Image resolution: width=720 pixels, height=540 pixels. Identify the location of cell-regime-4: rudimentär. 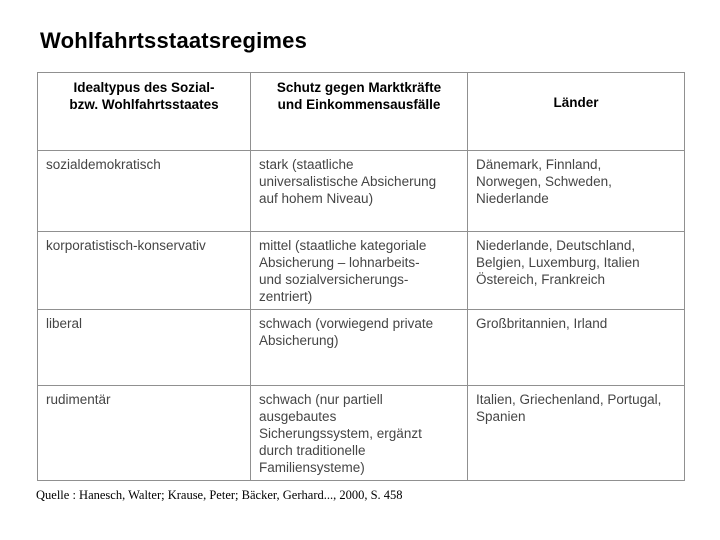
(144, 433).